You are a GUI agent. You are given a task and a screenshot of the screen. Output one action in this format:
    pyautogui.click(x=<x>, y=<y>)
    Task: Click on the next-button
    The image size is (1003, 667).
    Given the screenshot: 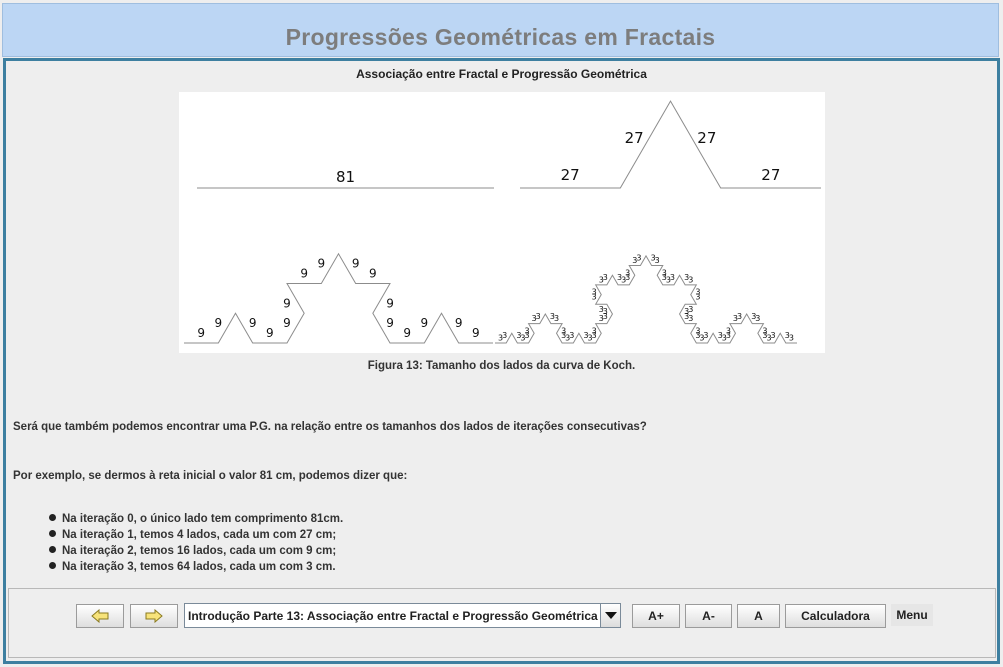 What is the action you would take?
    pyautogui.click(x=154, y=616)
    